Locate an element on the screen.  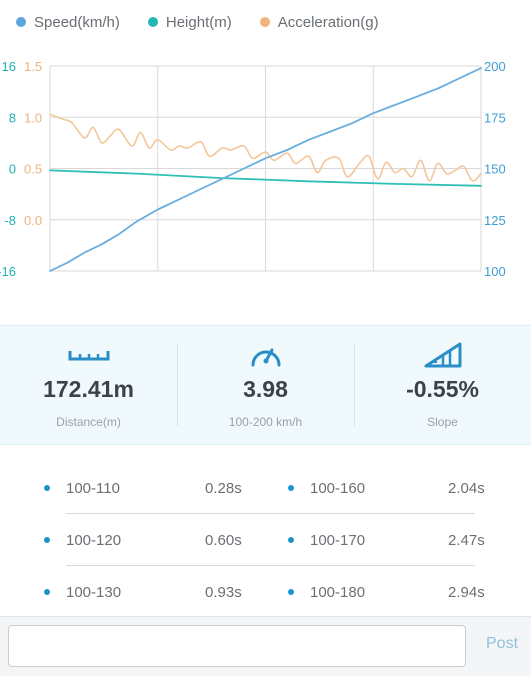
time-value: 0.60s is located at coordinates (223, 540).